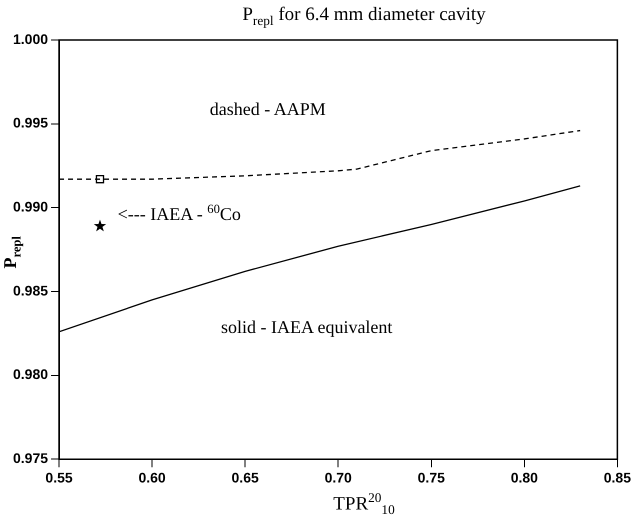  Describe the element at coordinates (30, 206) in the screenshot. I see `y-tick-label: 0.990` at that location.